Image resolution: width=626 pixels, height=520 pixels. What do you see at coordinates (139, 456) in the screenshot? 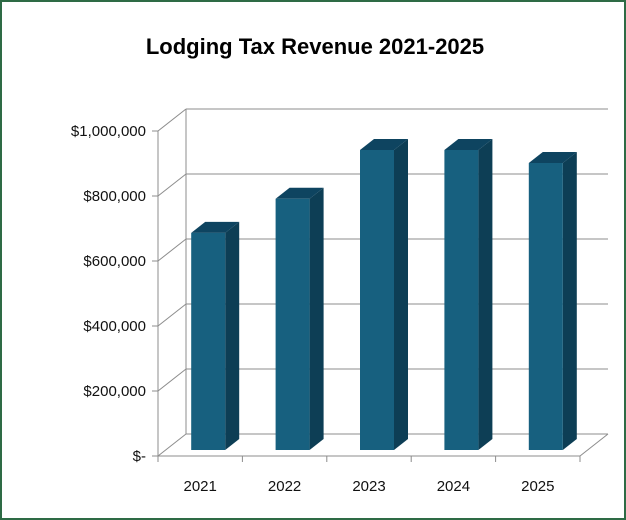
I see `y-tick-label: $-` at bounding box center [139, 456].